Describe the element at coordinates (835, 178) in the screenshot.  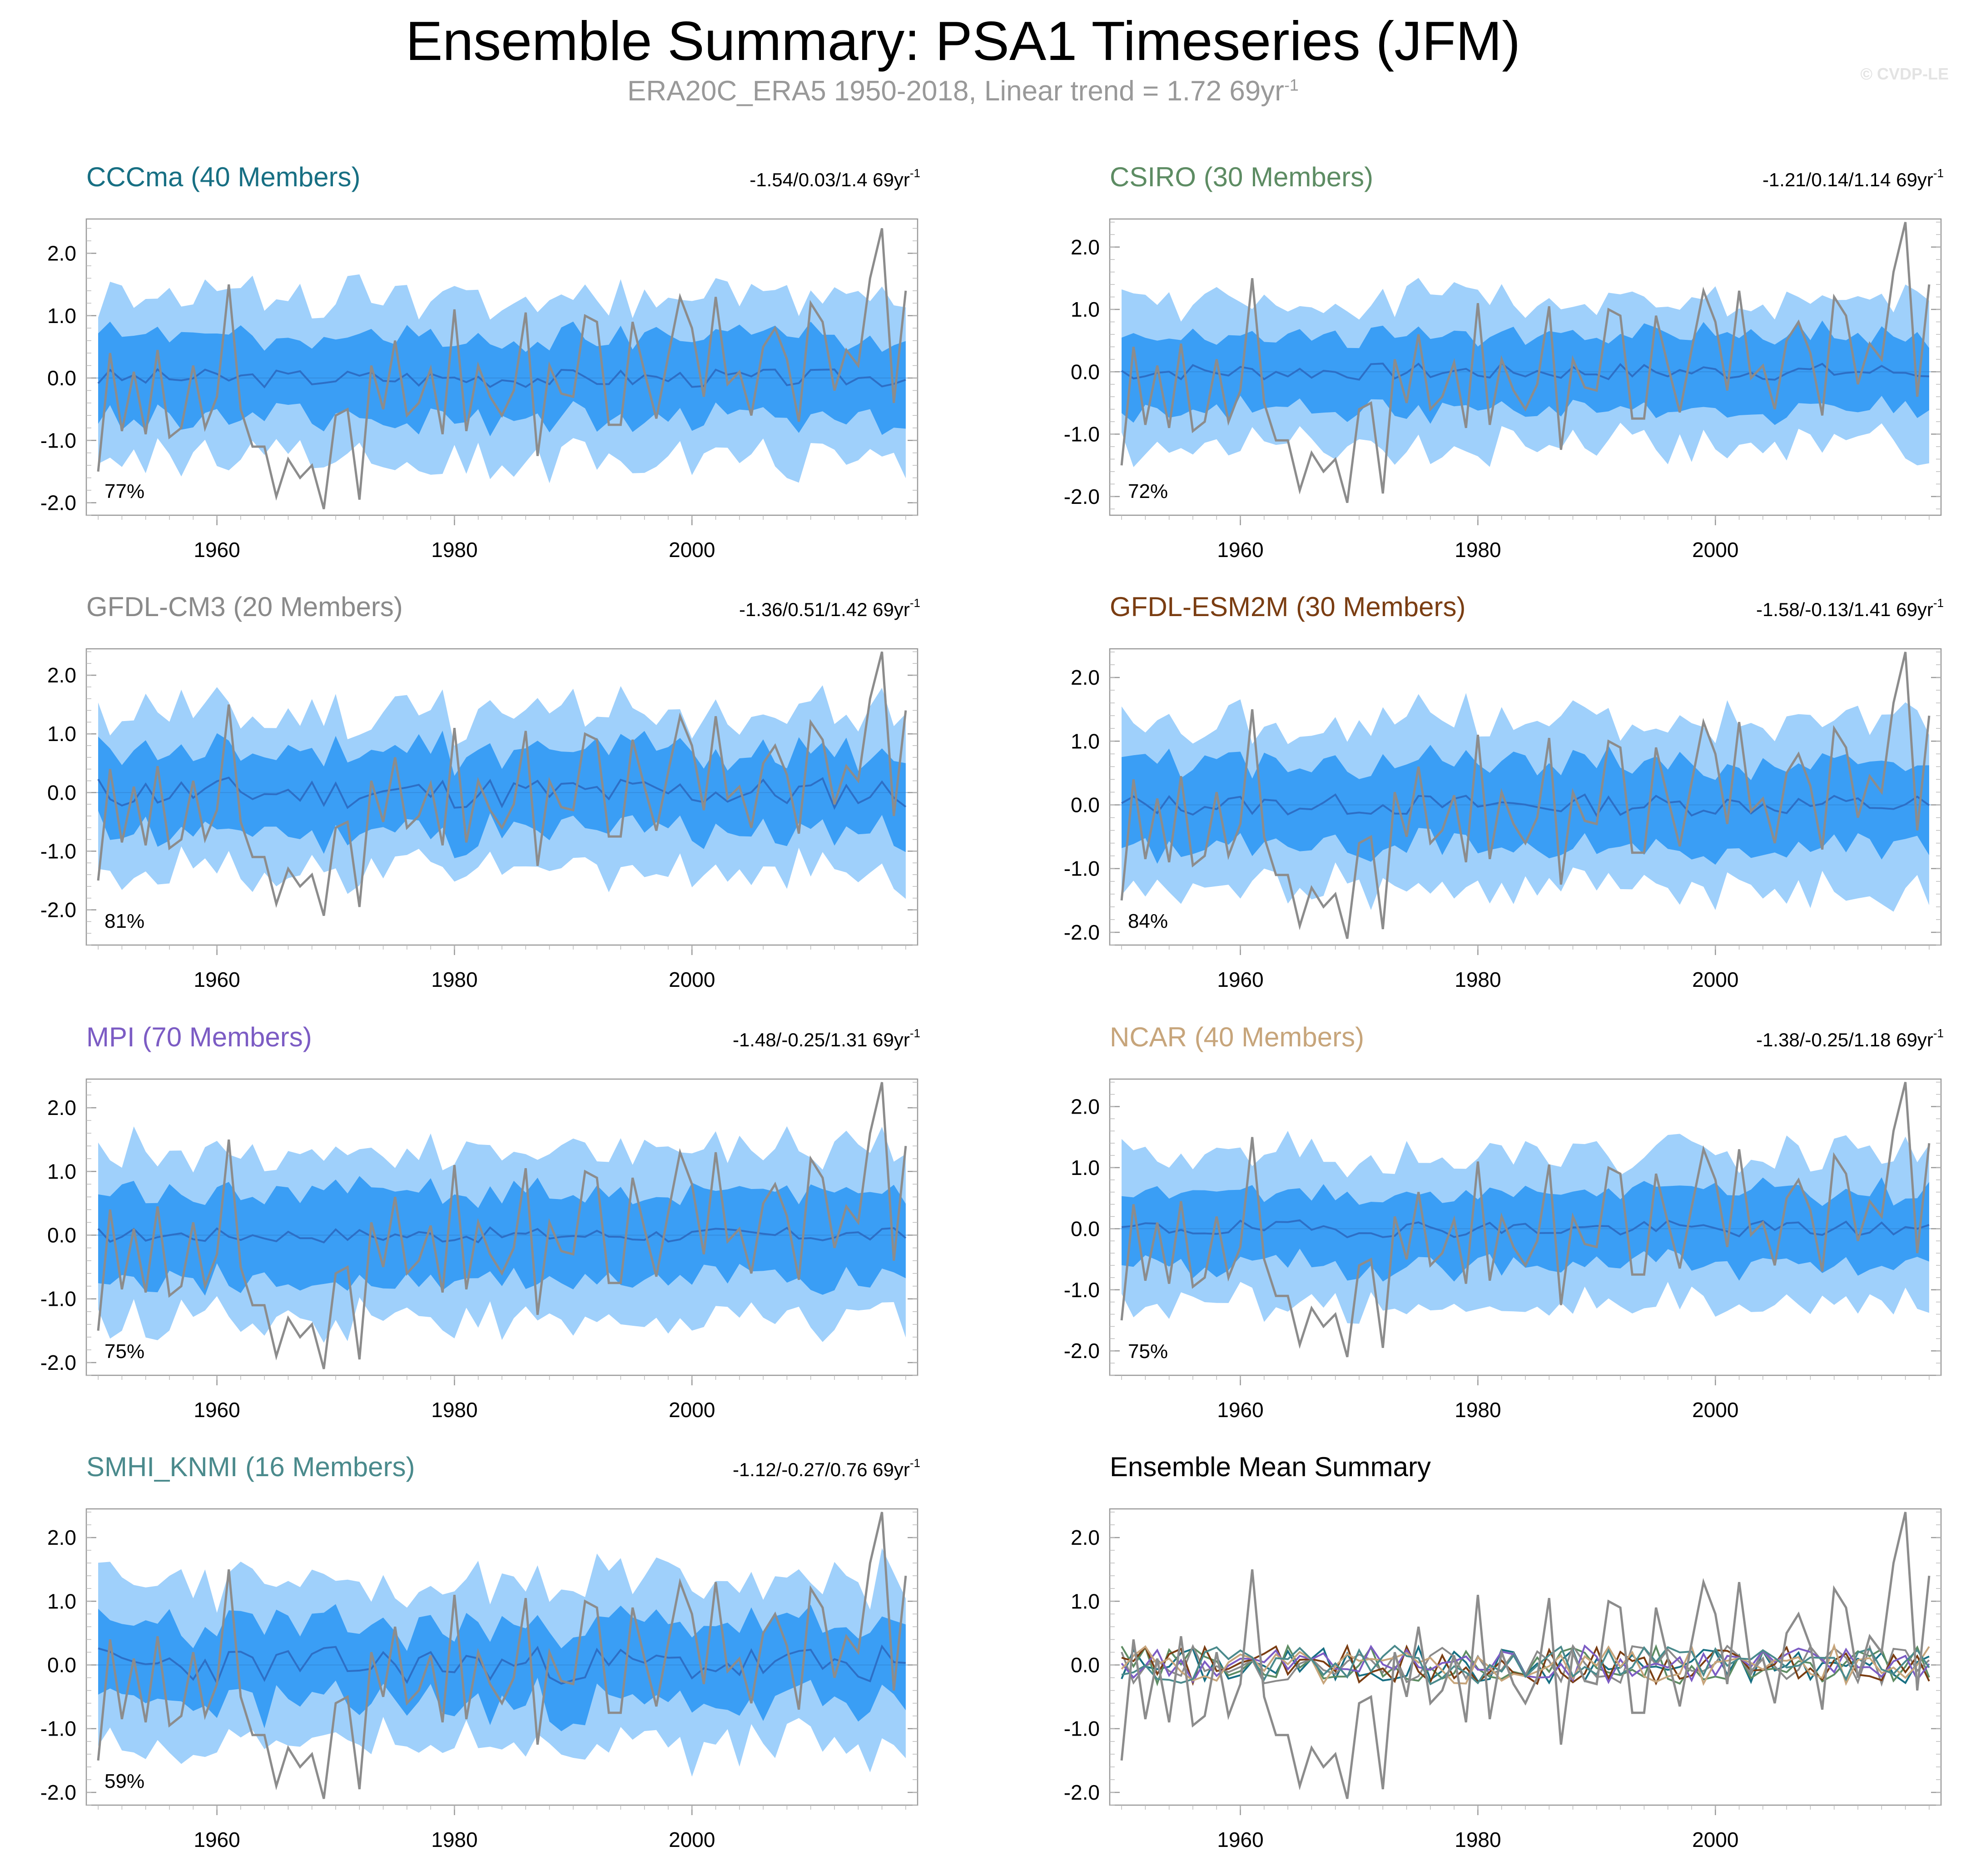
I see `panel-trend-label: -1.54/0.03/1.4 69yr-1` at that location.